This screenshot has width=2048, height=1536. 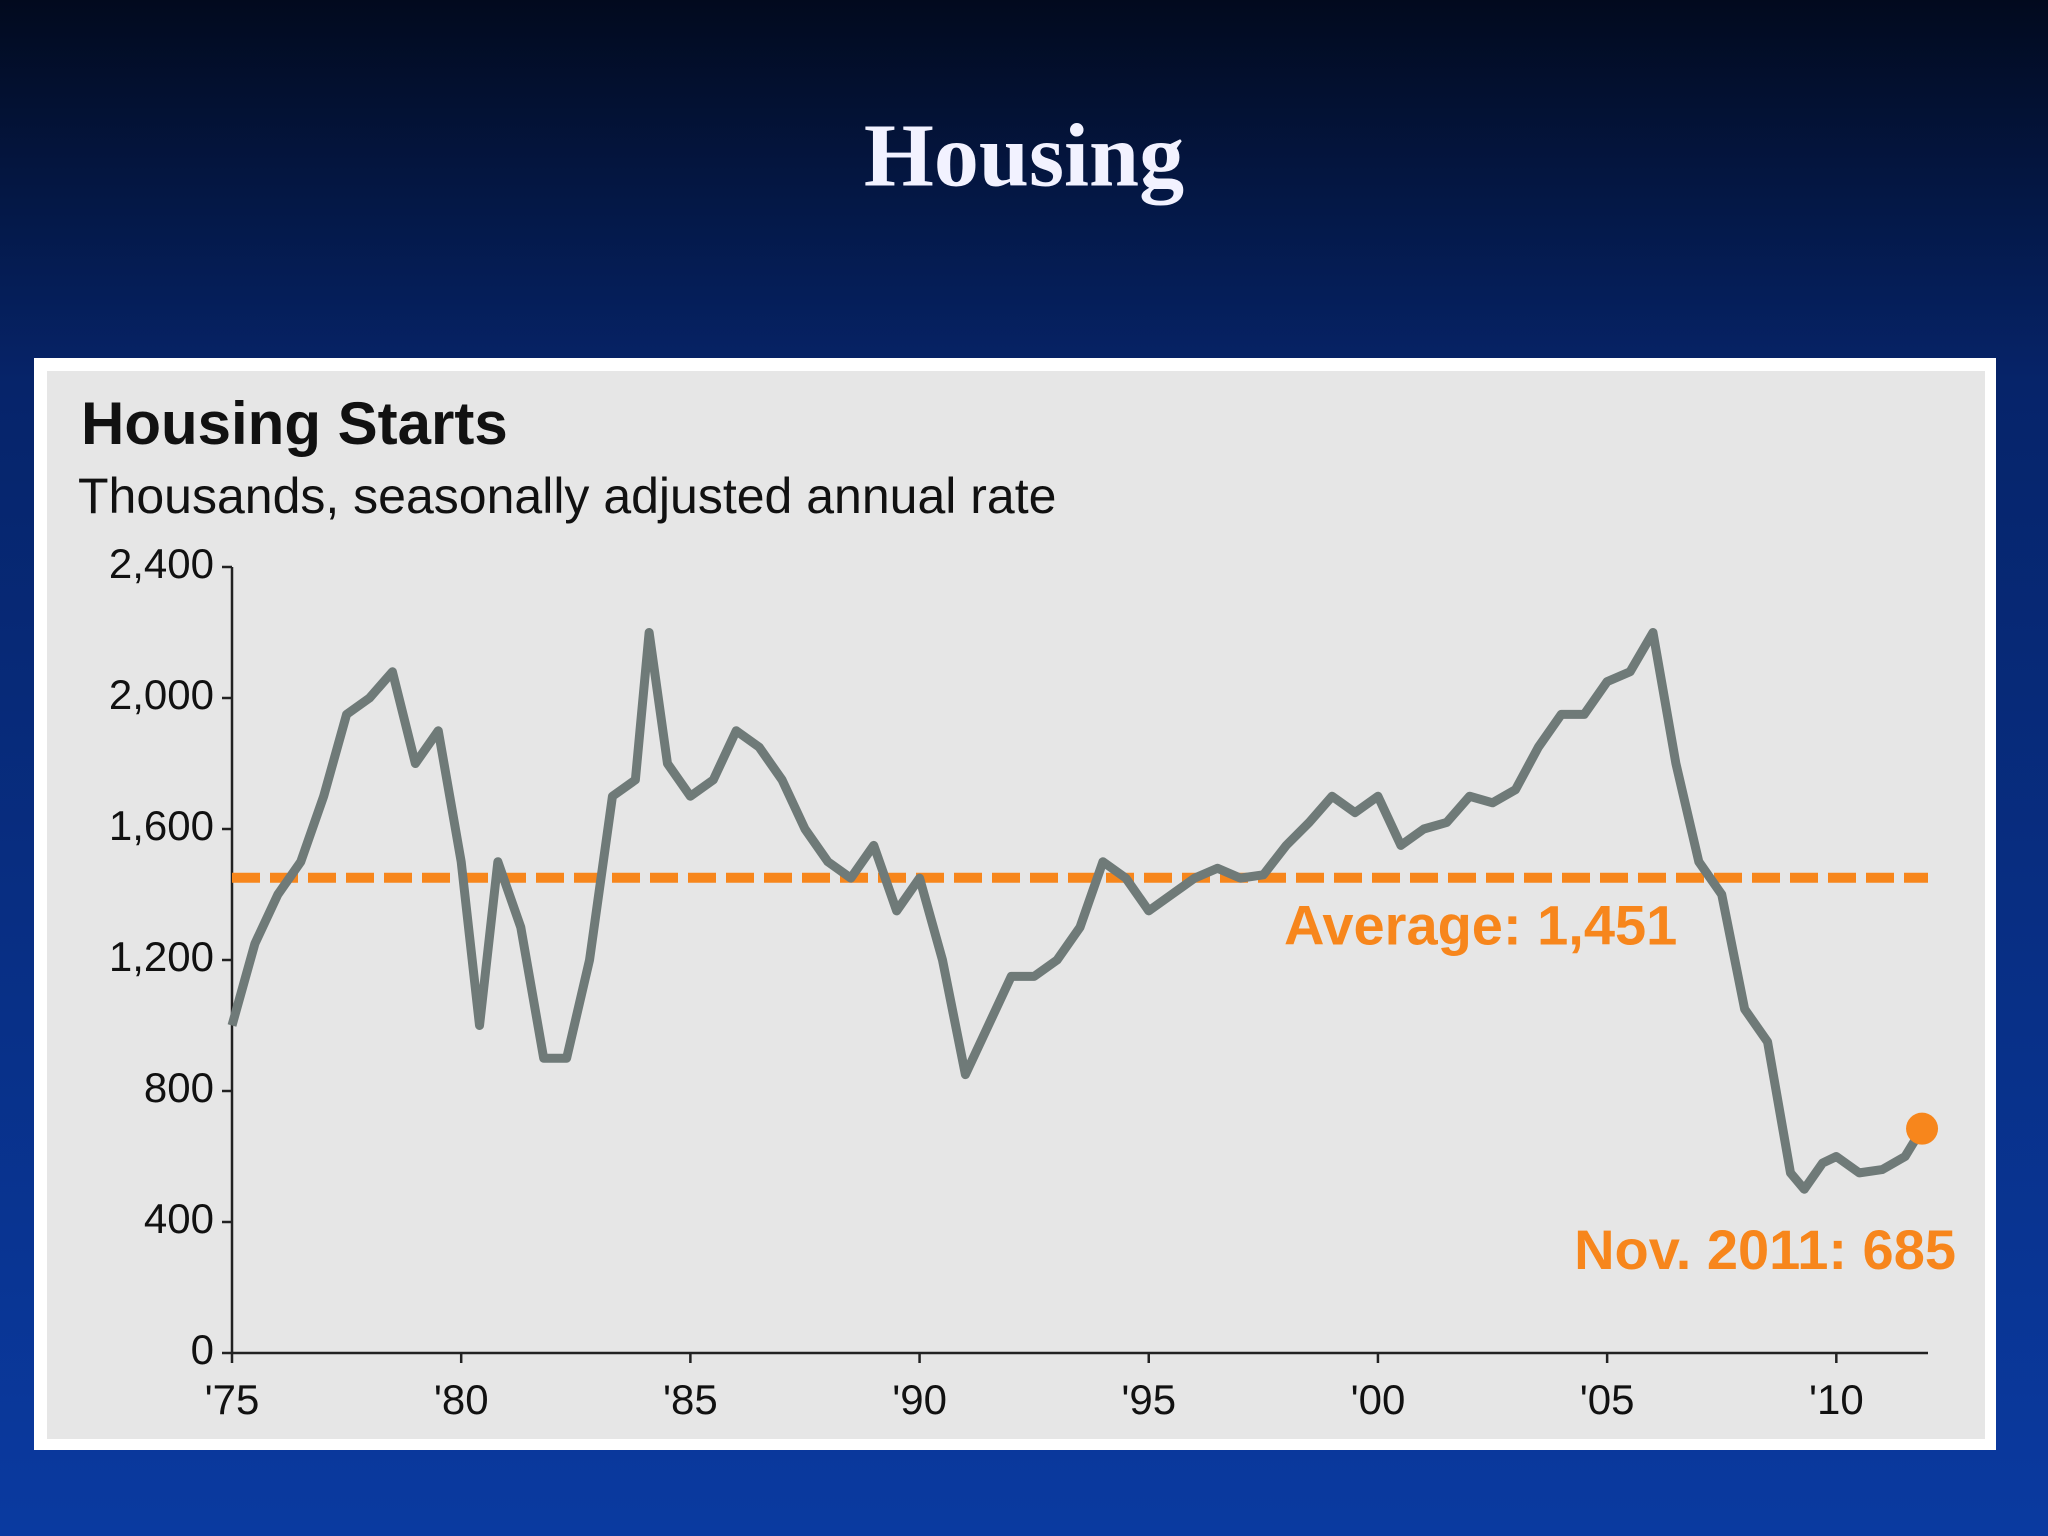 I want to click on y-tick-label: 800, so click(x=179, y=1087).